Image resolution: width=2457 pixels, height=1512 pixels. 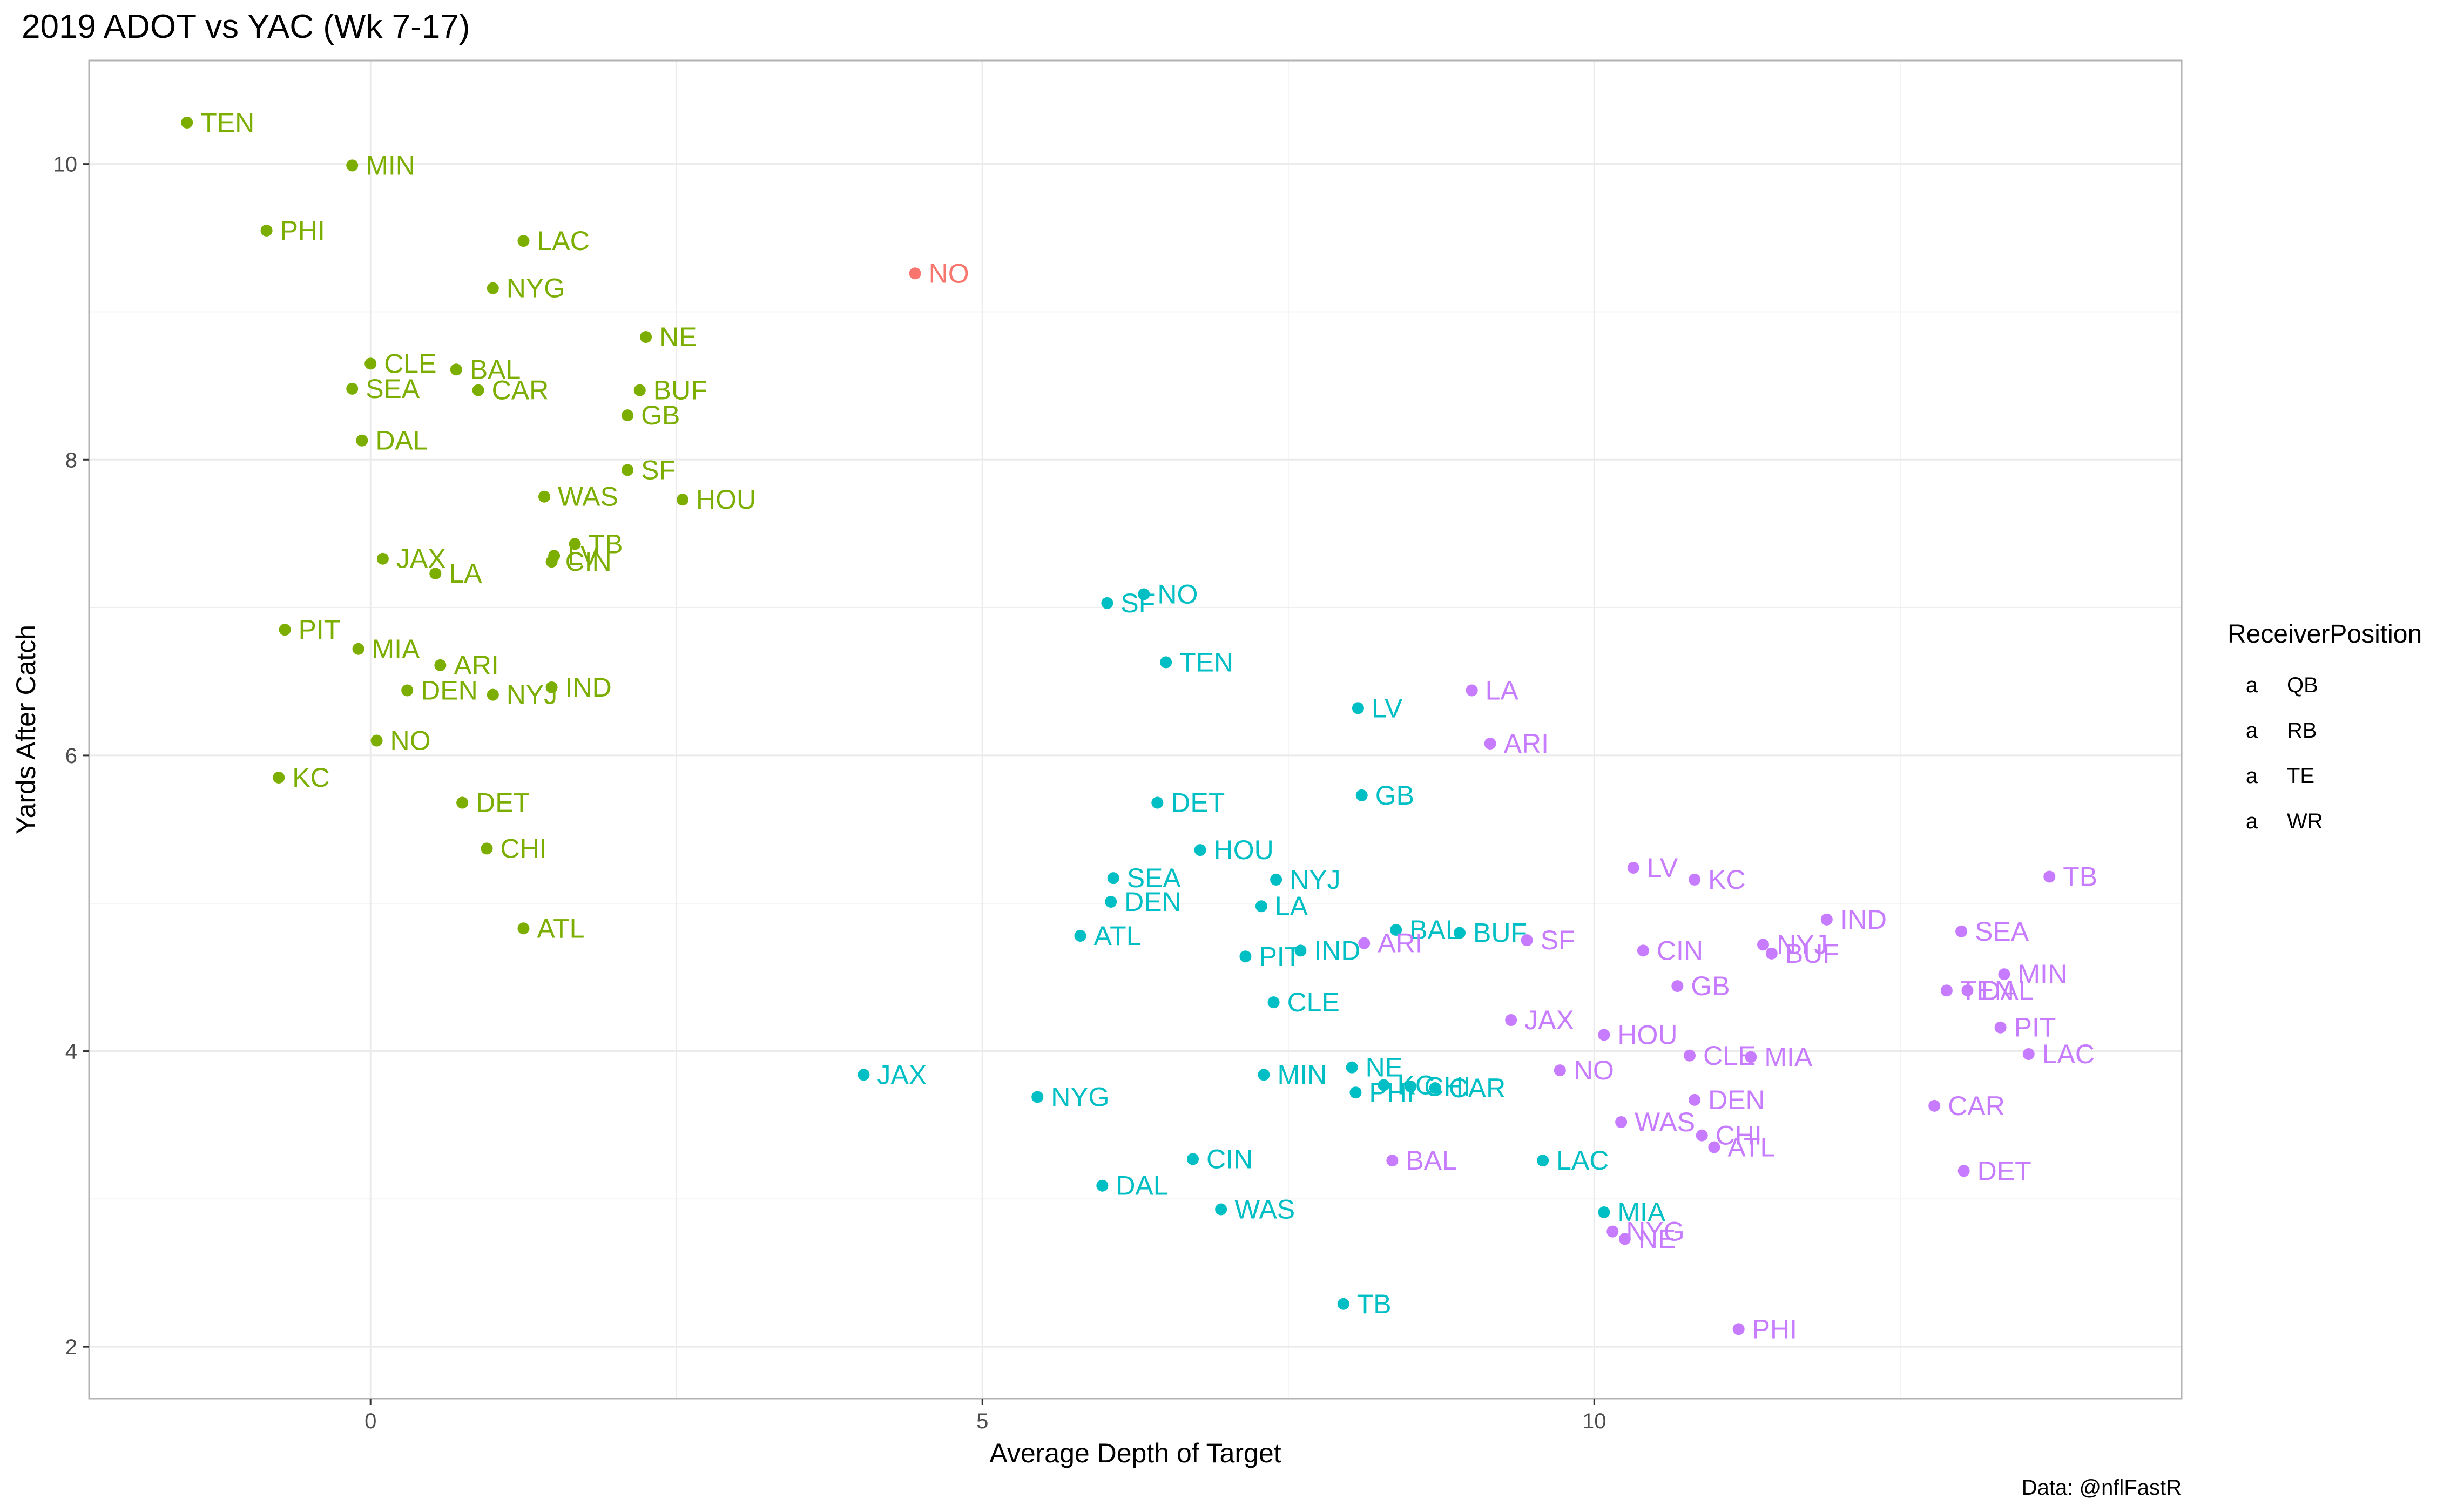 I want to click on y-tick-label: 4, so click(x=71, y=1052).